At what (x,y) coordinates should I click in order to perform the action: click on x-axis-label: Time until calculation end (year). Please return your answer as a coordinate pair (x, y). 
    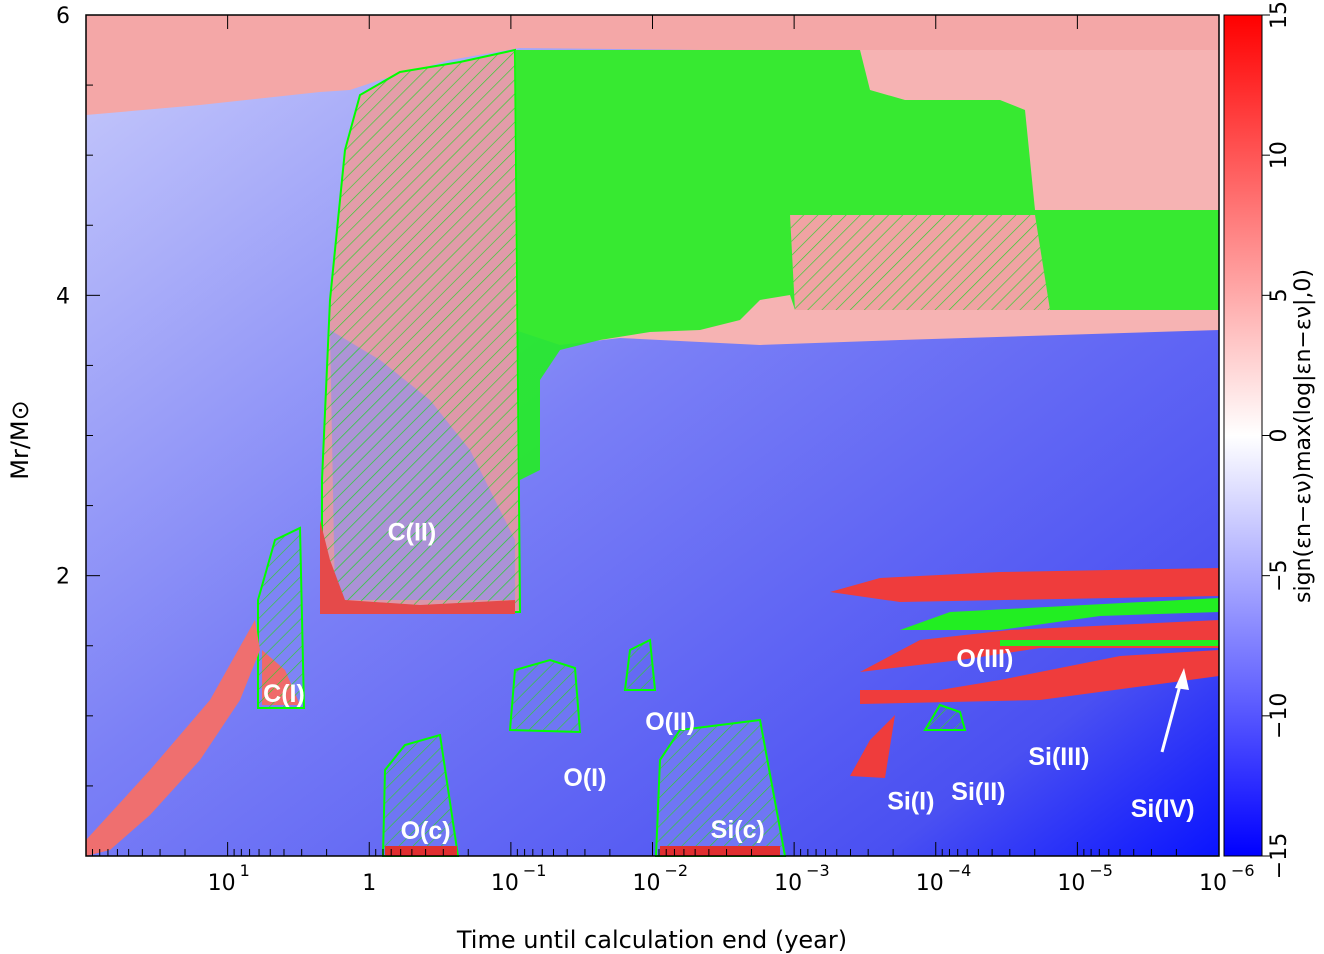
    Looking at the image, I should click on (651, 940).